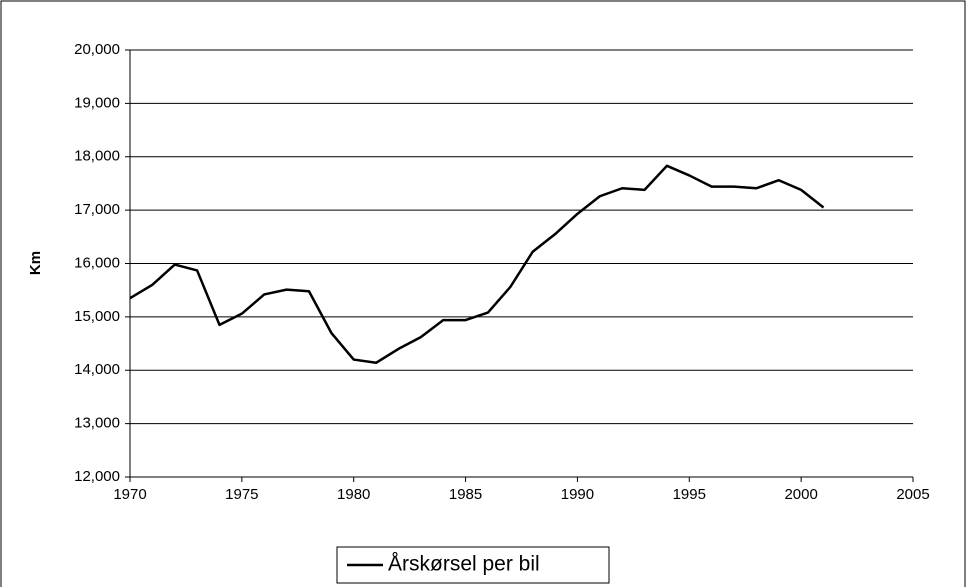 This screenshot has width=966, height=587. I want to click on x-tick-label: 1985, so click(465, 494).